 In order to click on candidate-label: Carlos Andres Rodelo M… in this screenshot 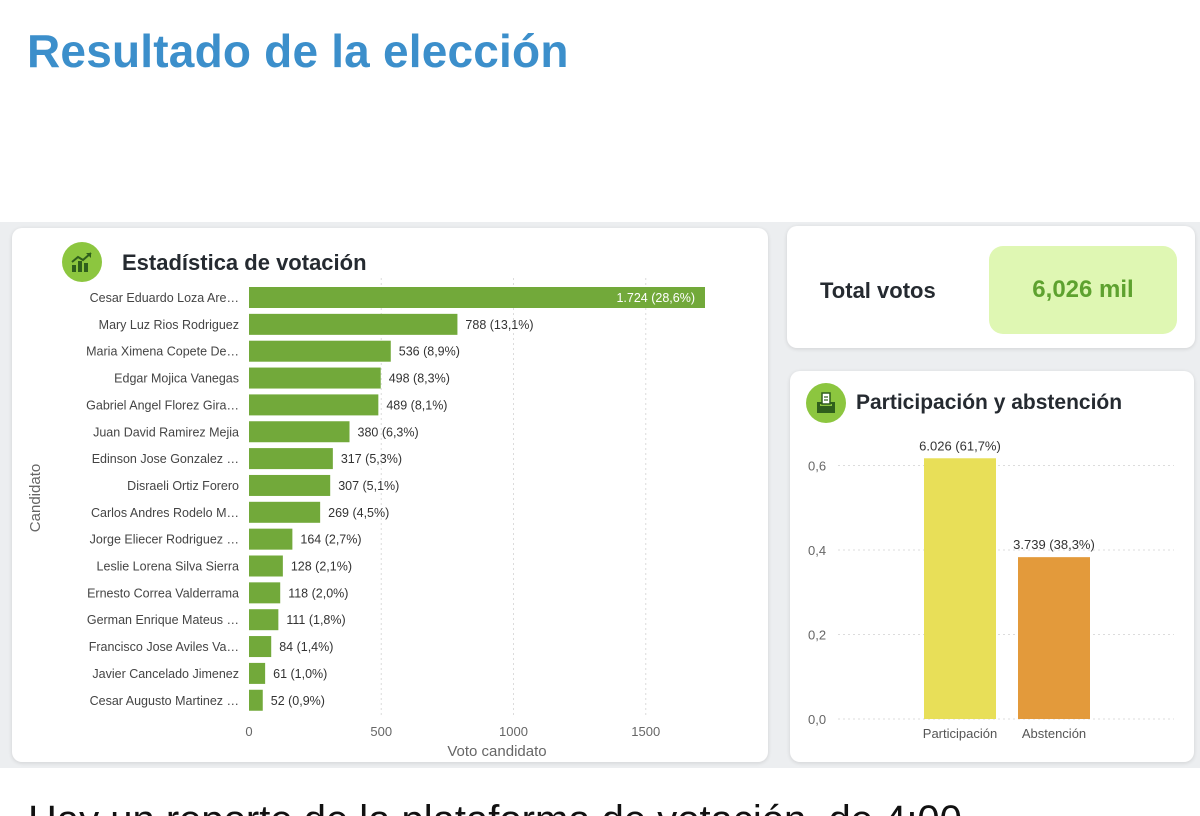, I will do `click(165, 513)`.